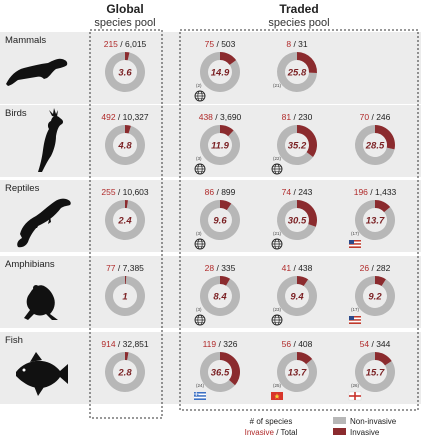  What do you see at coordinates (136, 344) in the screenshot?
I see `donut-fish-global-total-count: 32,851` at bounding box center [136, 344].